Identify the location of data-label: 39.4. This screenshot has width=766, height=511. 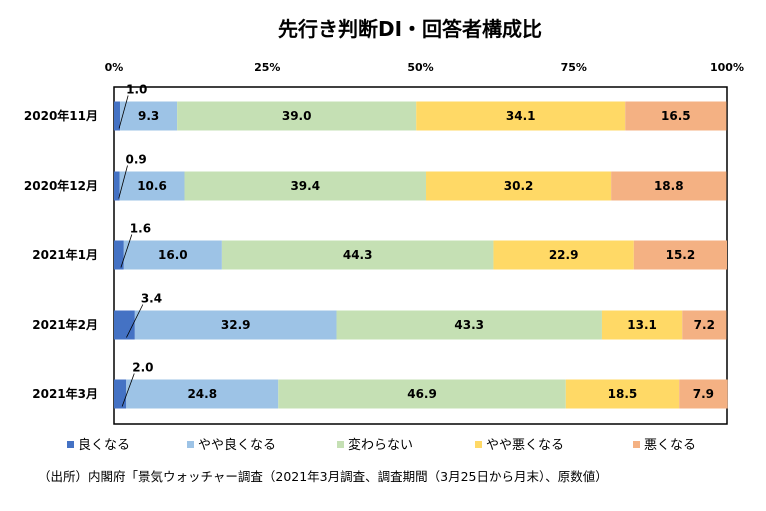
(305, 186).